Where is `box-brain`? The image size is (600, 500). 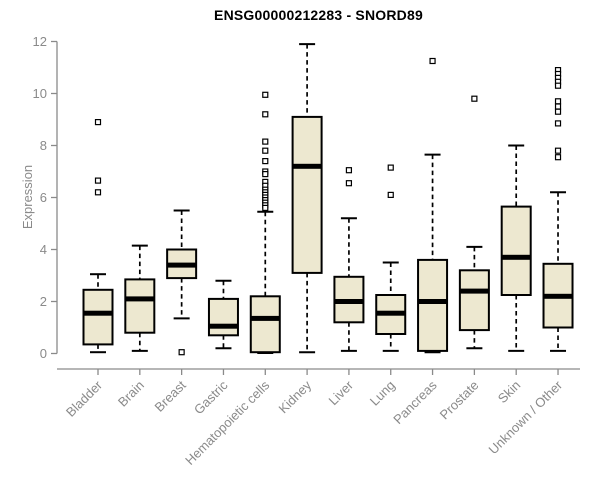
box-brain is located at coordinates (140, 298).